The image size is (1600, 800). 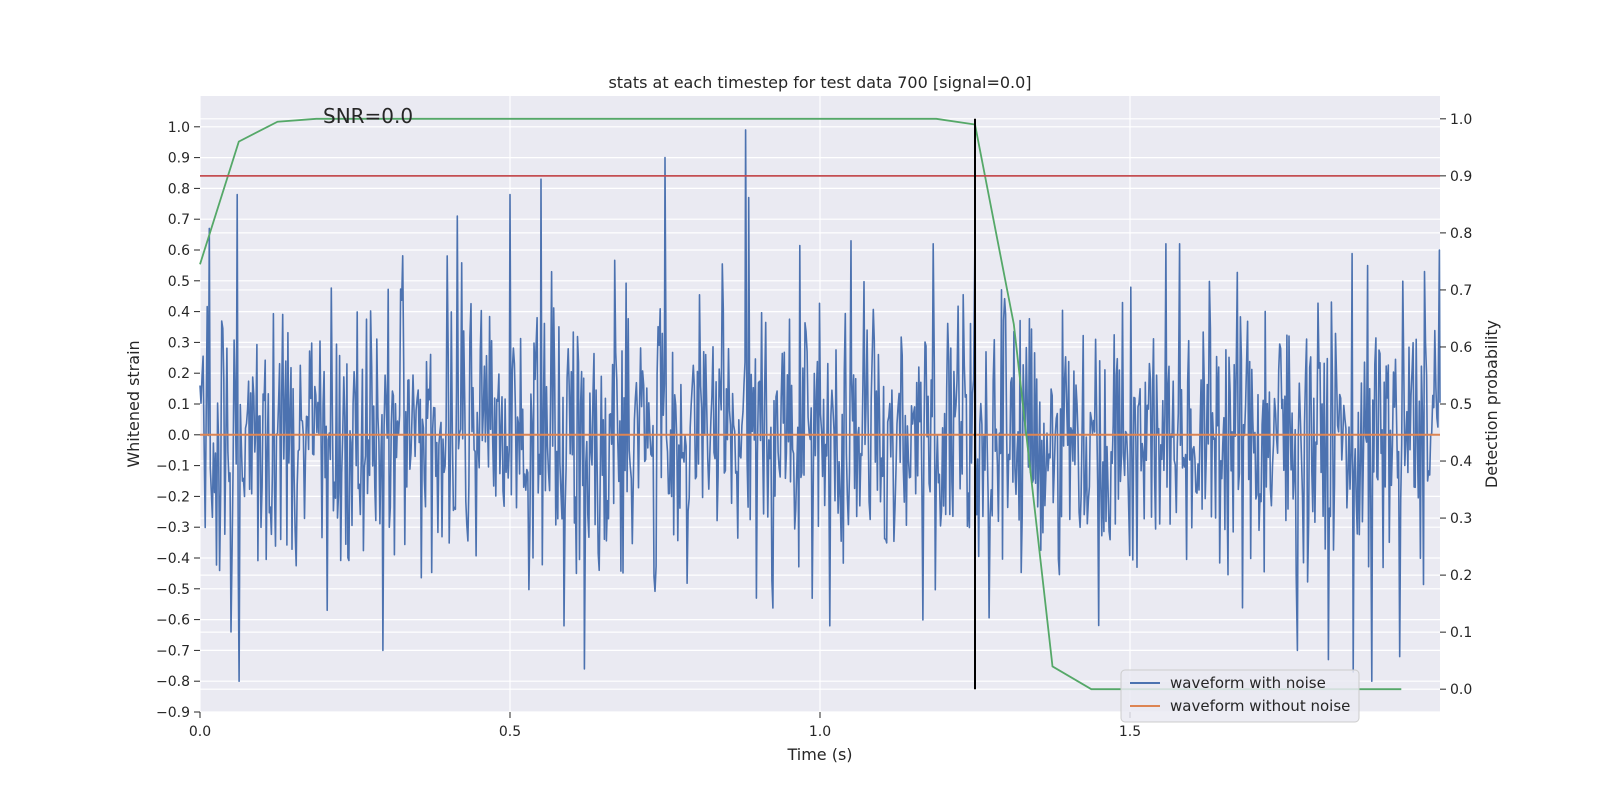 I want to click on y-tick-label-2: 0.8, so click(x=179, y=189).